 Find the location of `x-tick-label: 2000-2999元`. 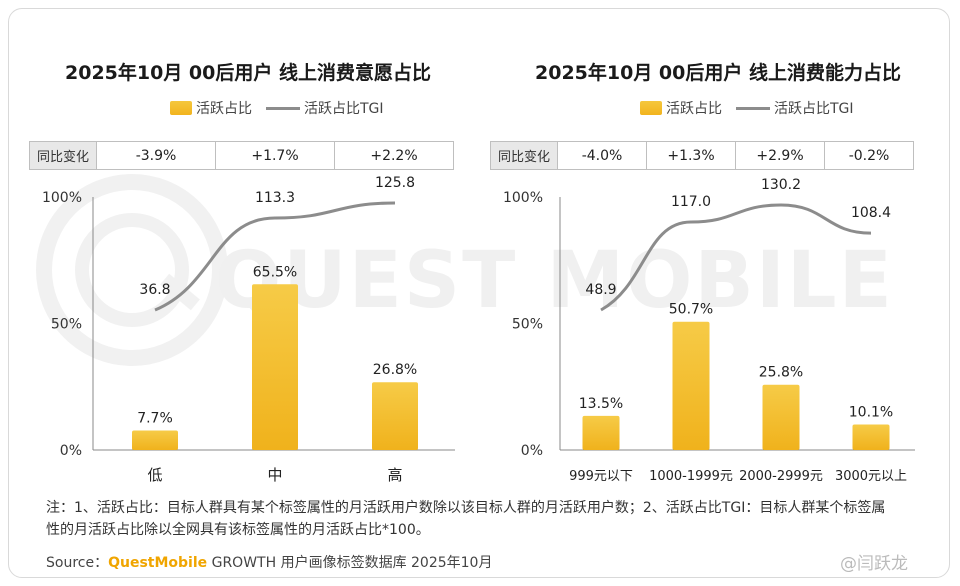

x-tick-label: 2000-2999元 is located at coordinates (781, 476).